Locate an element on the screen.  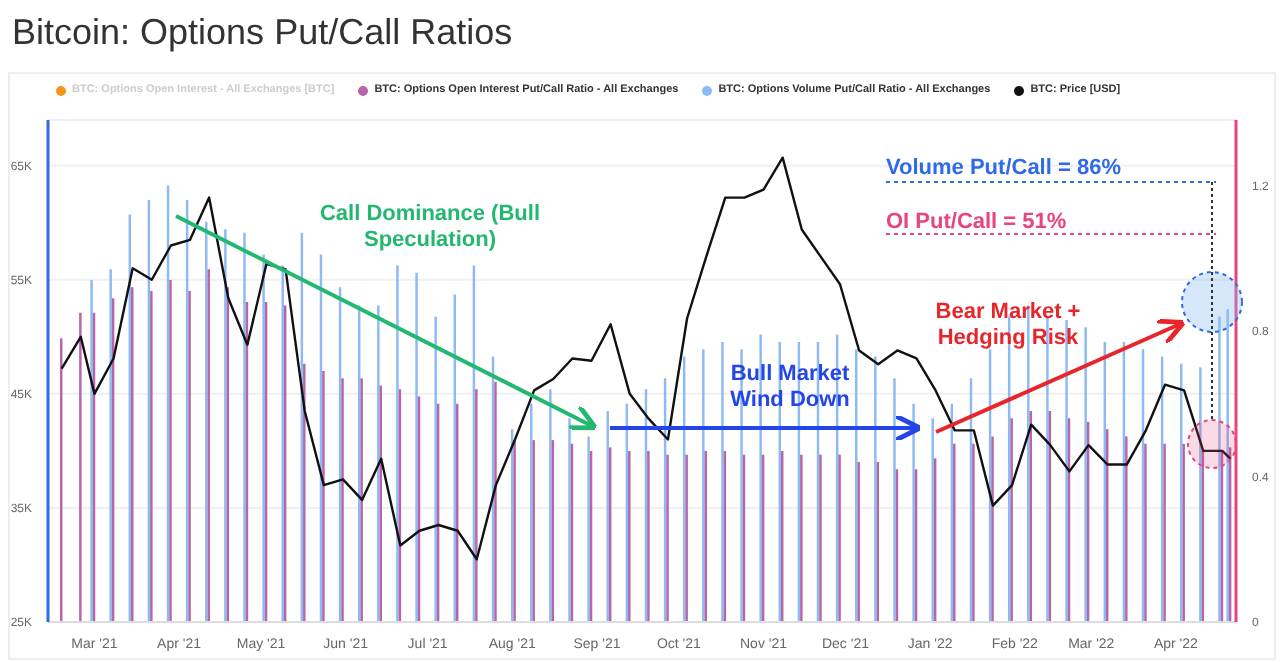
annotation: Call Dominance (Bull Speculation) is located at coordinates (430, 228).